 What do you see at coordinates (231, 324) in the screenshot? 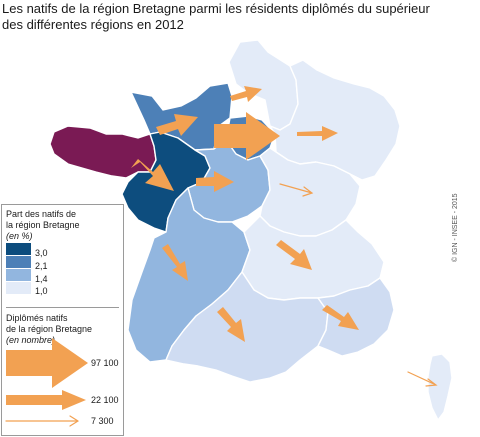
I see `flow-arrow-occitanie` at bounding box center [231, 324].